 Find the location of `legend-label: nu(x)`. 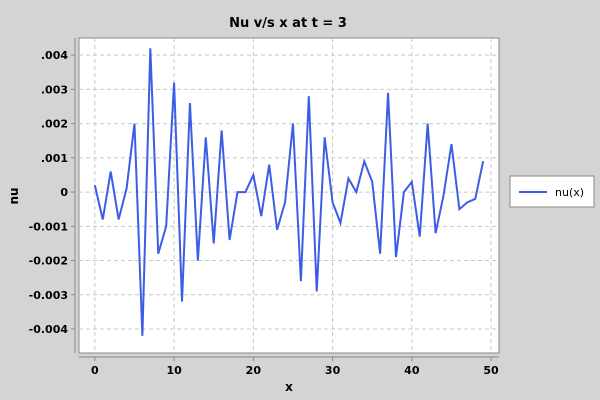

legend-label: nu(x) is located at coordinates (569, 192).